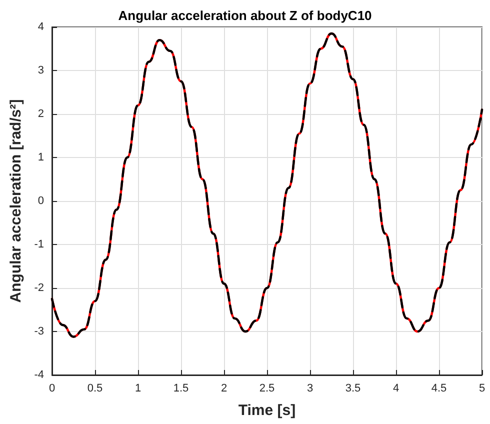 Image resolution: width=490 pixels, height=424 pixels. What do you see at coordinates (95, 388) in the screenshot?
I see `x-tick-label: 0.5` at bounding box center [95, 388].